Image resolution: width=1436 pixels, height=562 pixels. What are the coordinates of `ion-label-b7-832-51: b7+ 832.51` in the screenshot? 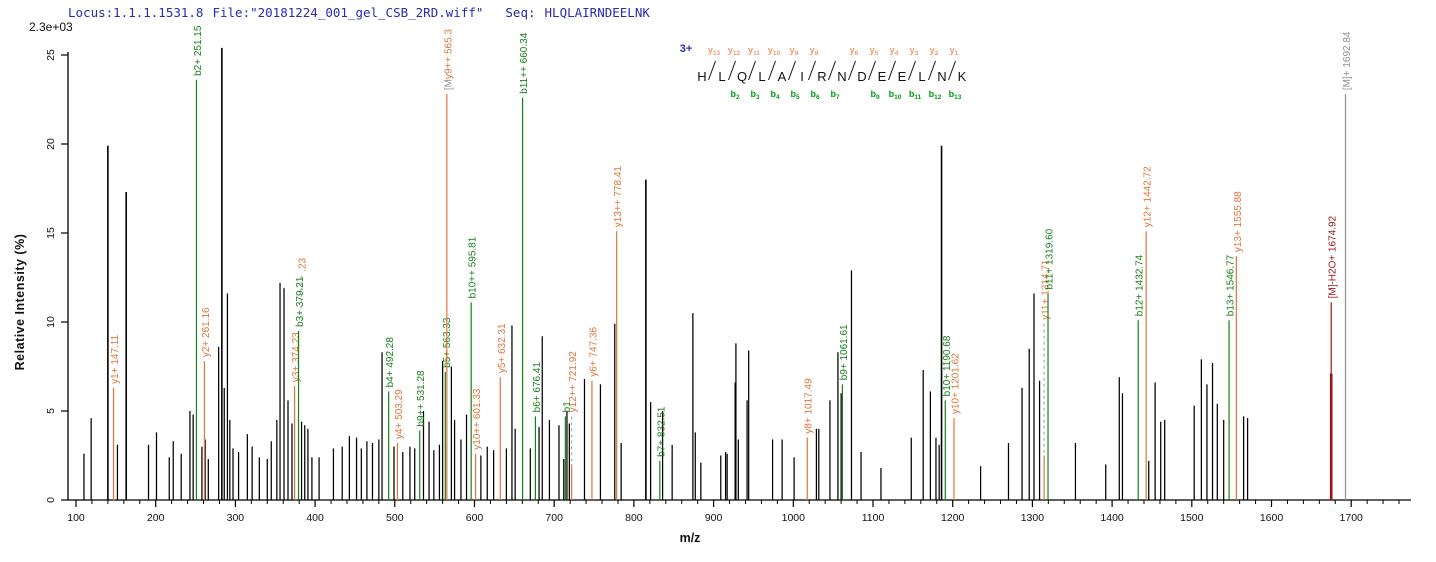 It's located at (661, 431).